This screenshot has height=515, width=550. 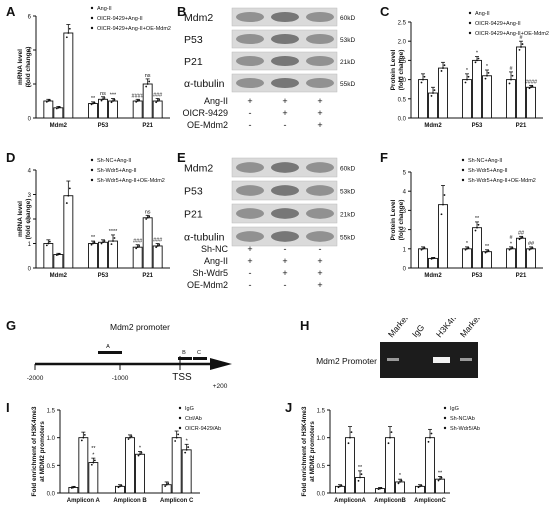 What do you see at coordinates (103, 94) in the screenshot?
I see `significance-label: ns` at bounding box center [103, 94].